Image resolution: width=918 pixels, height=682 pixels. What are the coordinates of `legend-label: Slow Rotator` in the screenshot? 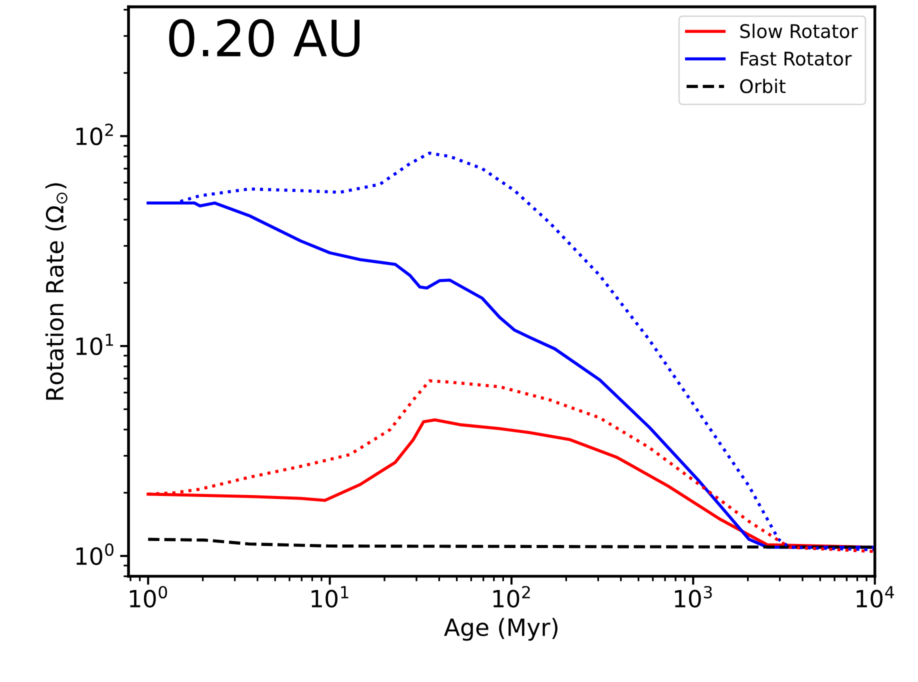 It's located at (799, 31).